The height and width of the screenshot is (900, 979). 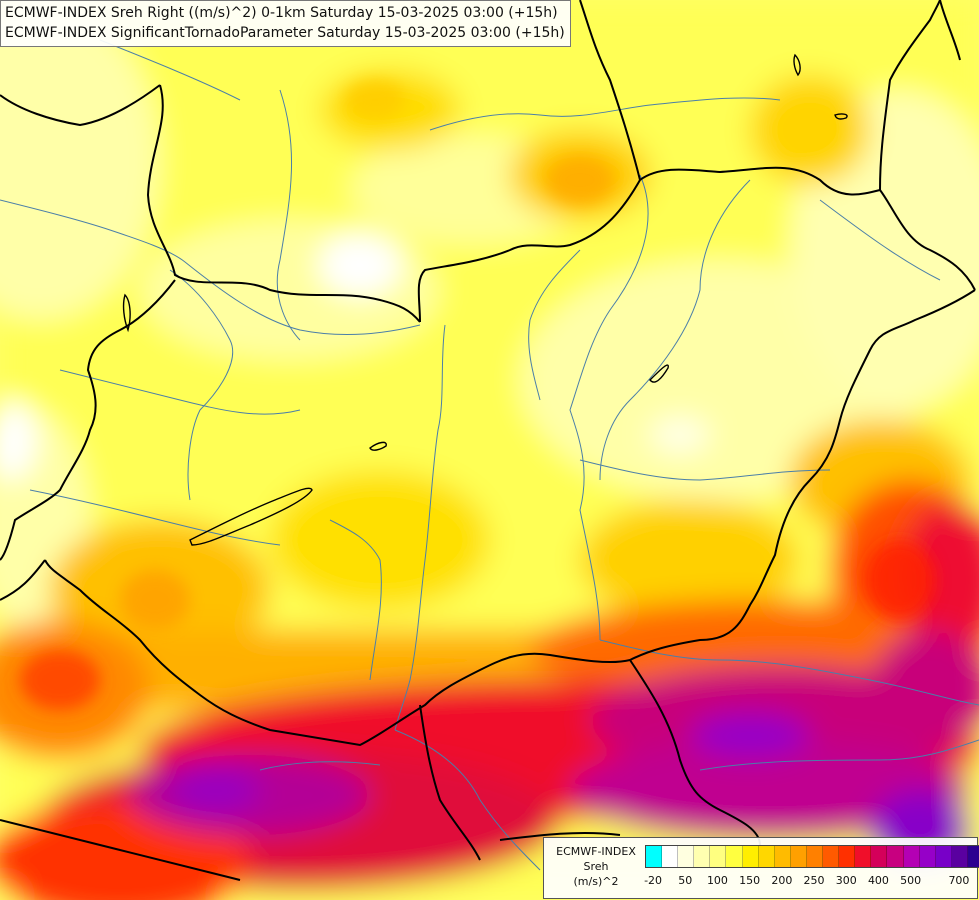 What do you see at coordinates (251, 516) in the screenshot?
I see `lake-balaton` at bounding box center [251, 516].